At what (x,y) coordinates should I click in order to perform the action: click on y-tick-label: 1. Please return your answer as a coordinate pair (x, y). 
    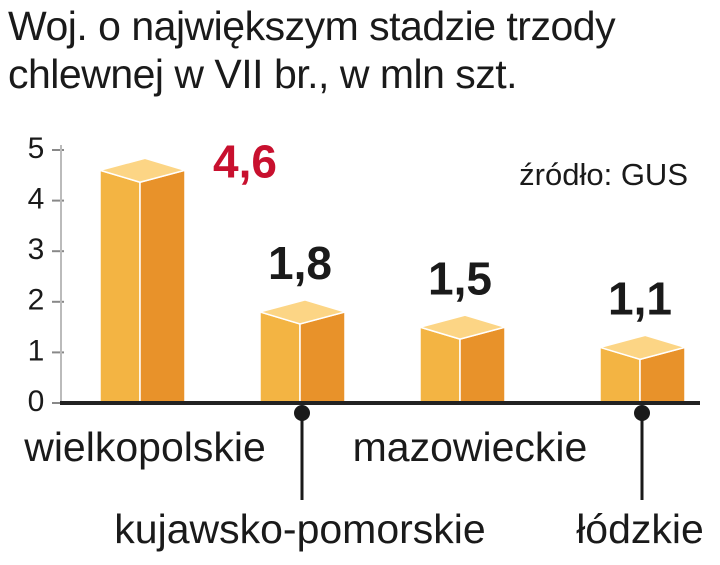
    Looking at the image, I should click on (36, 350).